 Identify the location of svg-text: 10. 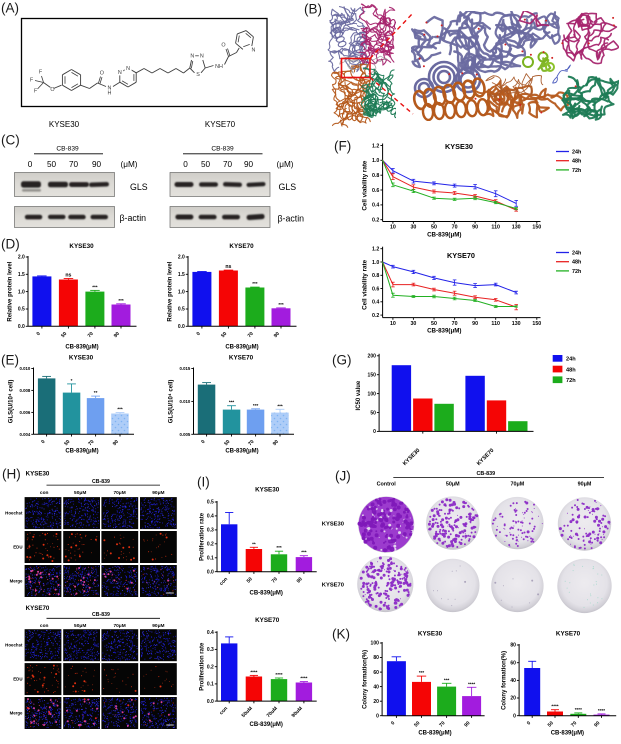
(393, 324).